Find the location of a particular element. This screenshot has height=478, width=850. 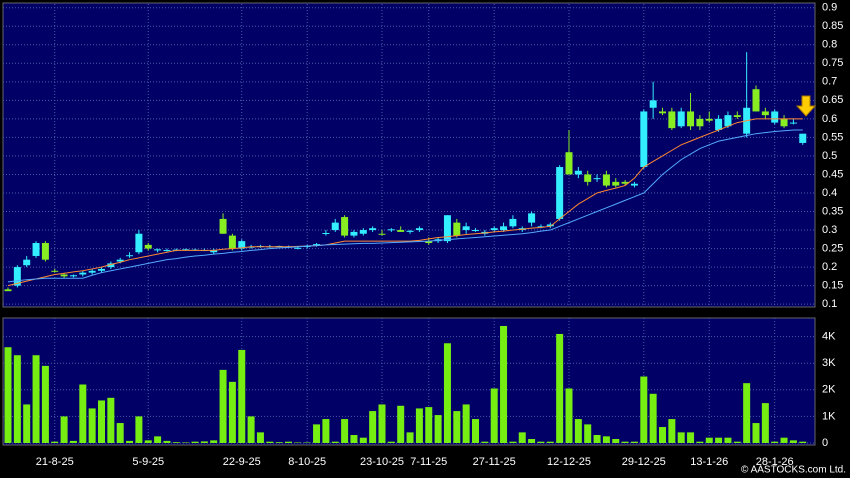

y-tick-label: 0.2 is located at coordinates (829, 267).